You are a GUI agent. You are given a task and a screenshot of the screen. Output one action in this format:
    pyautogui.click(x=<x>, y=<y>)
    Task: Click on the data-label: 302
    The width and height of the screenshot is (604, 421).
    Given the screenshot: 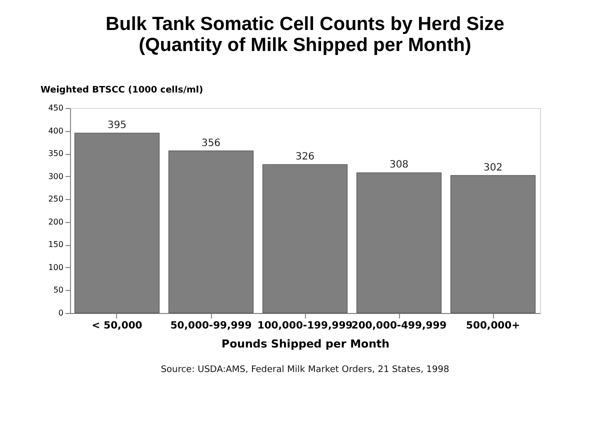 What is the action you would take?
    pyautogui.click(x=493, y=168)
    